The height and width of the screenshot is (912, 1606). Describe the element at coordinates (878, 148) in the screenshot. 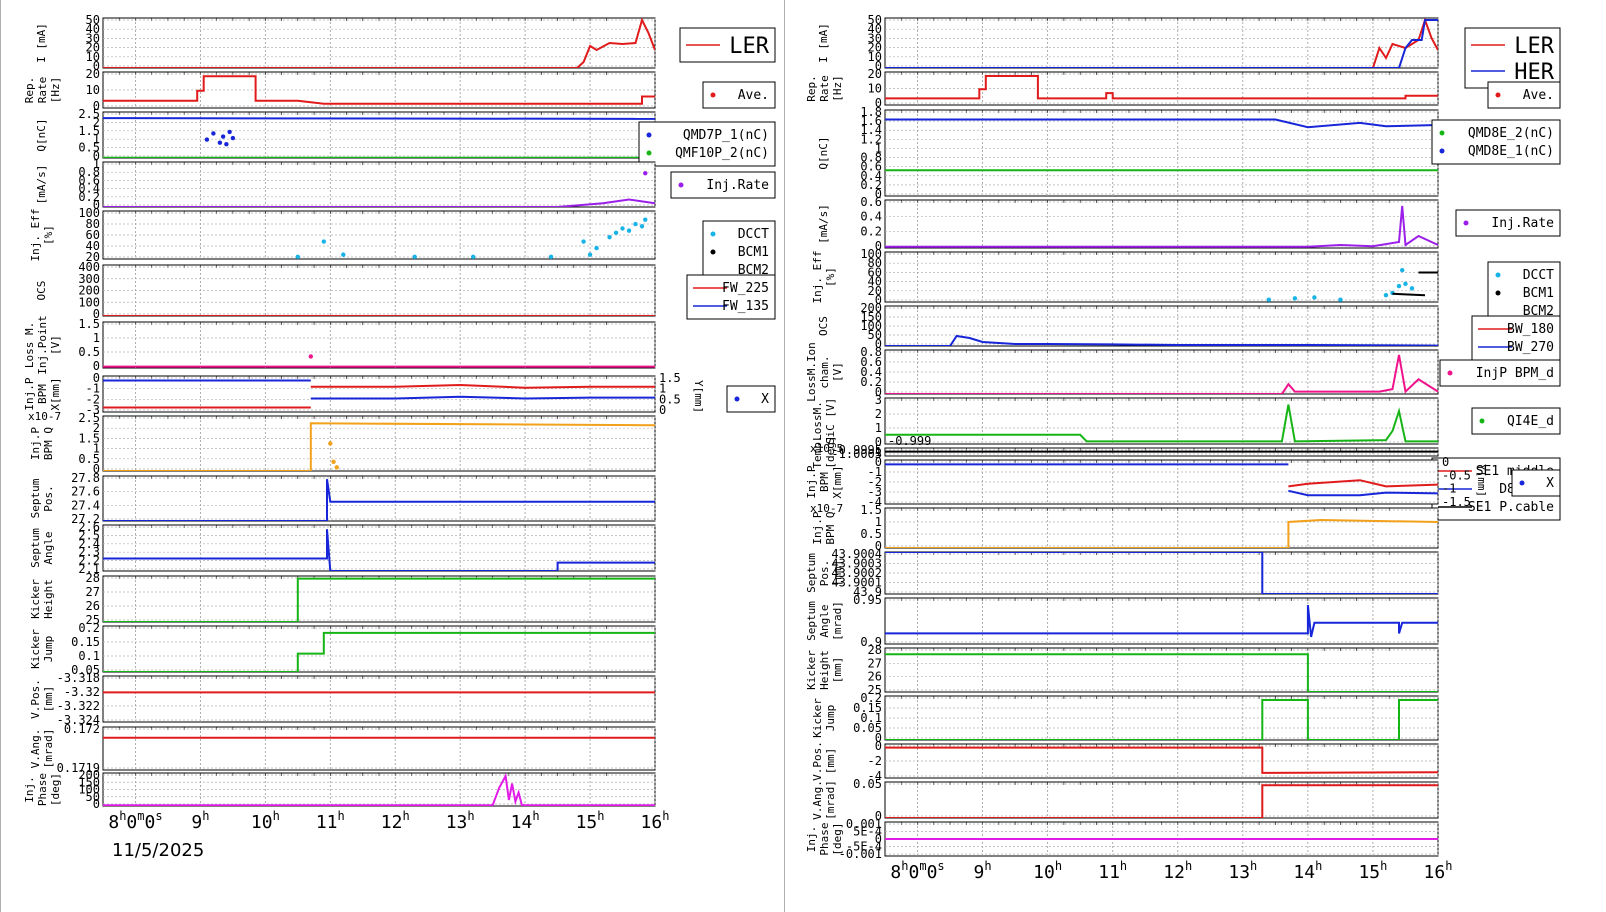

I see `y-tick-label: 1` at that location.